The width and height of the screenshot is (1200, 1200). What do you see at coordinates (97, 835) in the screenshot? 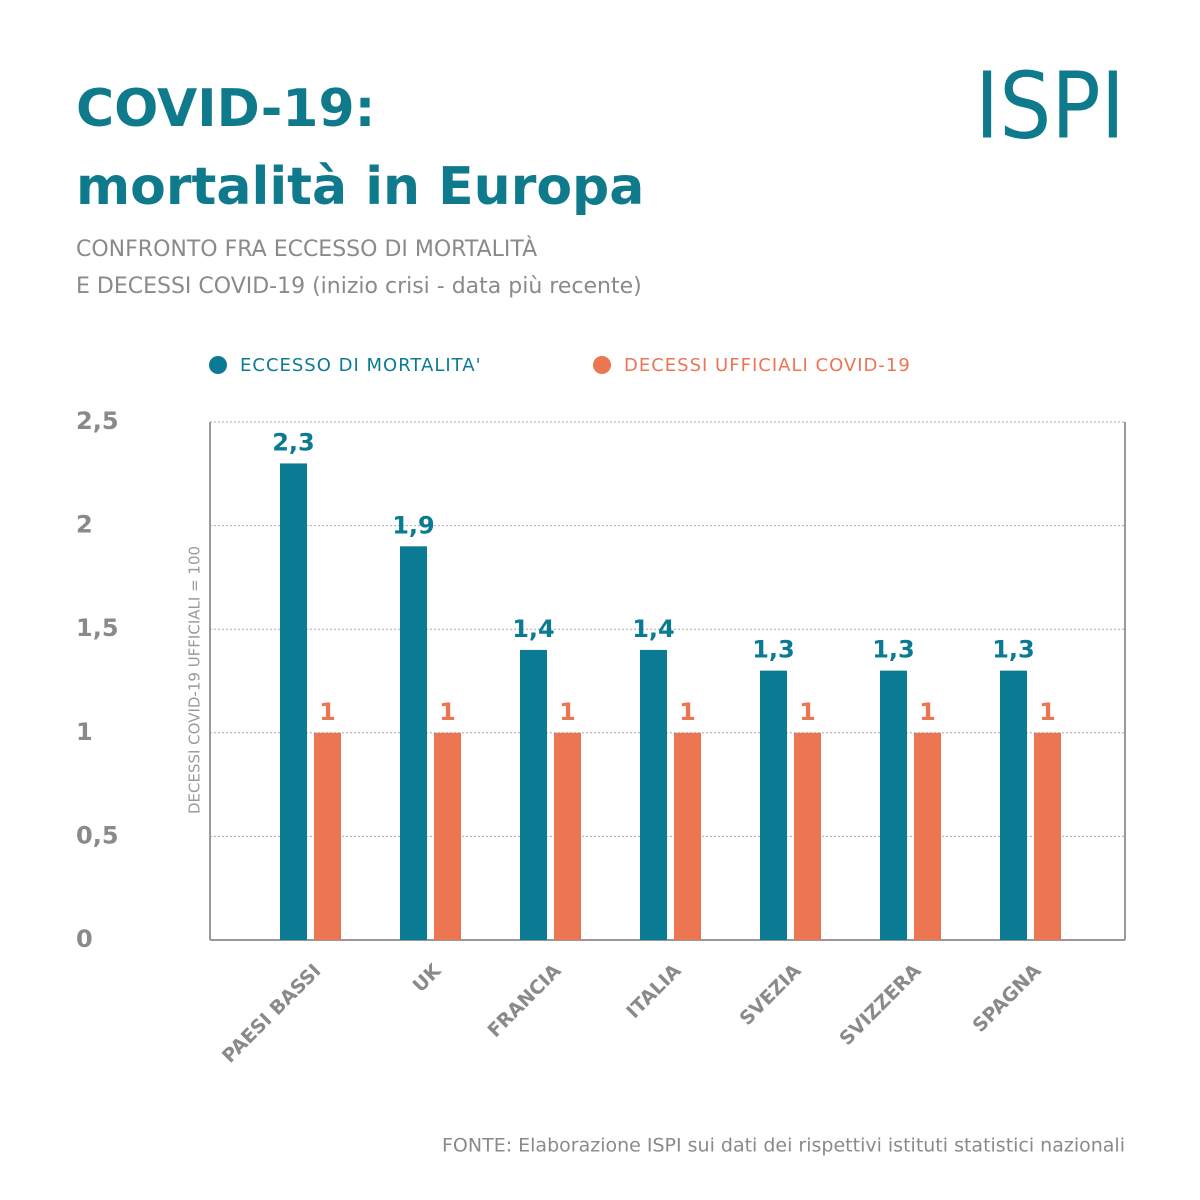
I see `y-tick-label: 0,5` at bounding box center [97, 835].